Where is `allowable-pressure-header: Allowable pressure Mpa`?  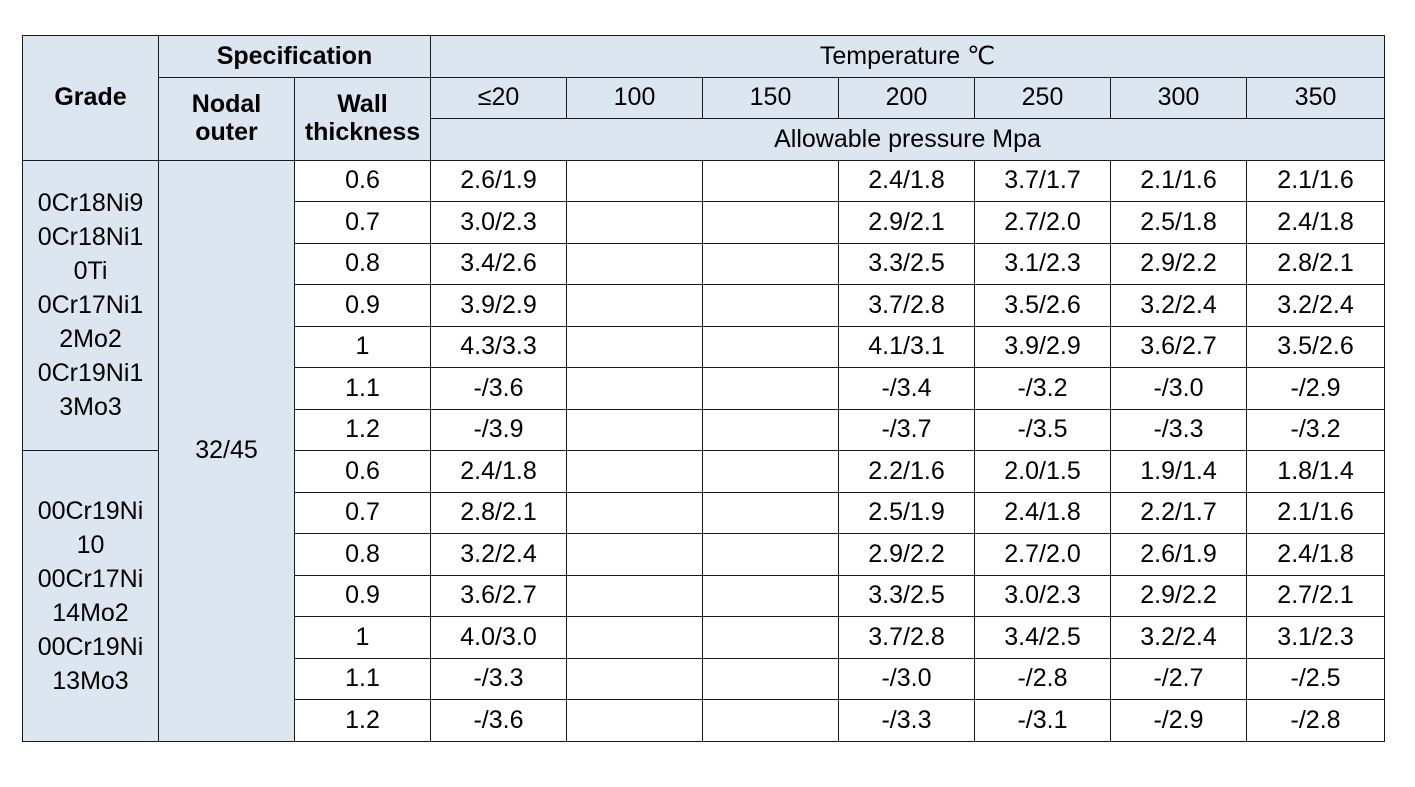 allowable-pressure-header: Allowable pressure Mpa is located at coordinates (907, 139).